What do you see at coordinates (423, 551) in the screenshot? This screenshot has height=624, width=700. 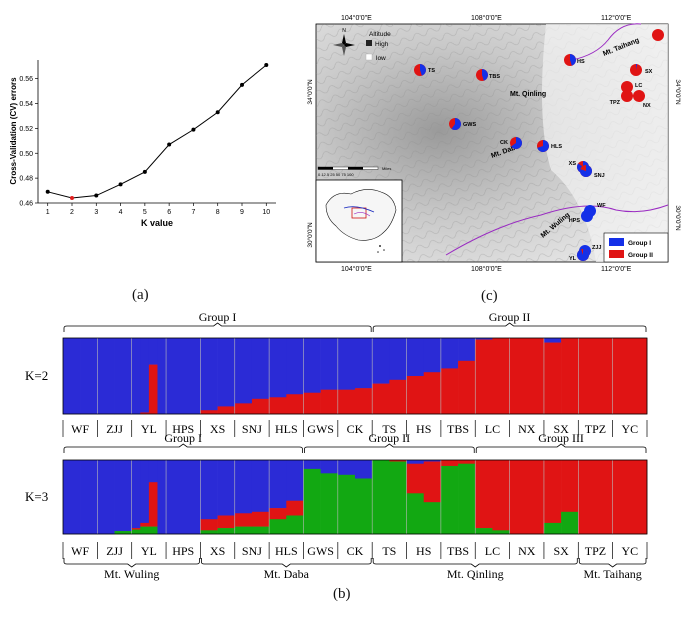 I see `population-label: HS` at bounding box center [423, 551].